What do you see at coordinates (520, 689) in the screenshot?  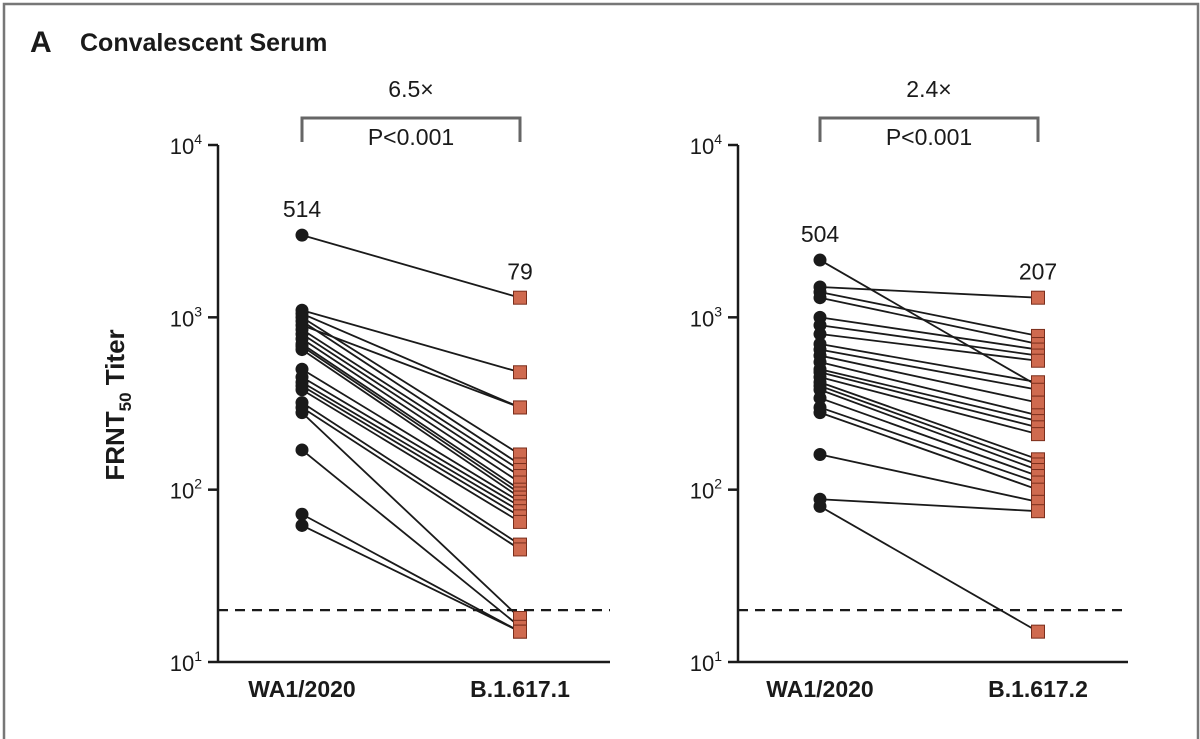 I see `x-category-label: B.1.617.1` at bounding box center [520, 689].